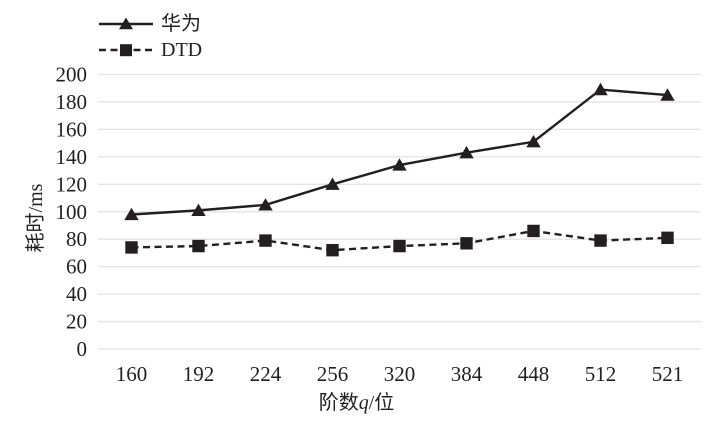 The width and height of the screenshot is (713, 431). Describe the element at coordinates (76, 239) in the screenshot. I see `y-tick-label: 80` at that location.